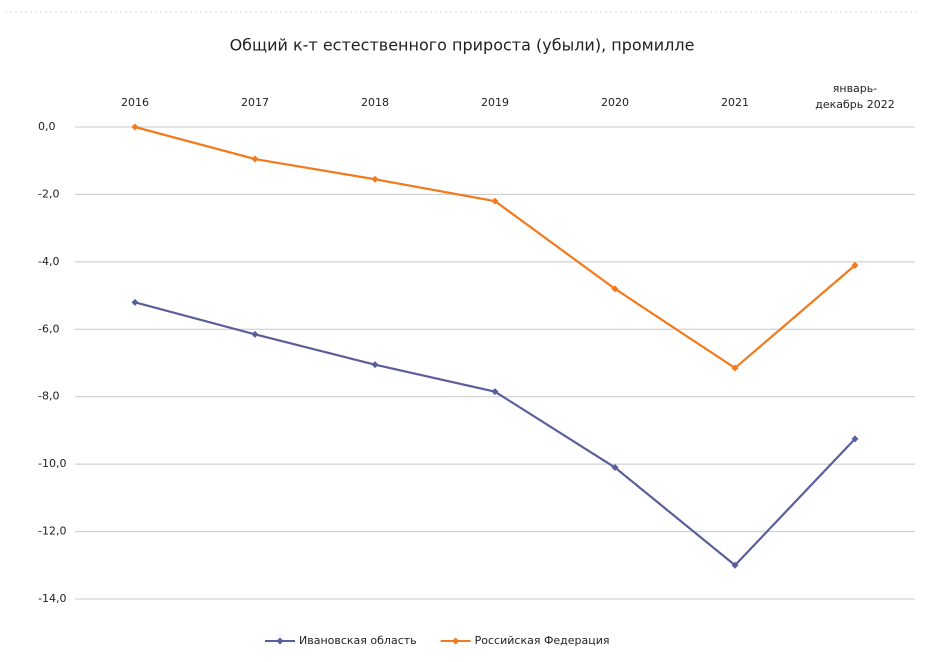 The image size is (925, 662). I want to click on y-tick-label: 0,0, so click(47, 126).